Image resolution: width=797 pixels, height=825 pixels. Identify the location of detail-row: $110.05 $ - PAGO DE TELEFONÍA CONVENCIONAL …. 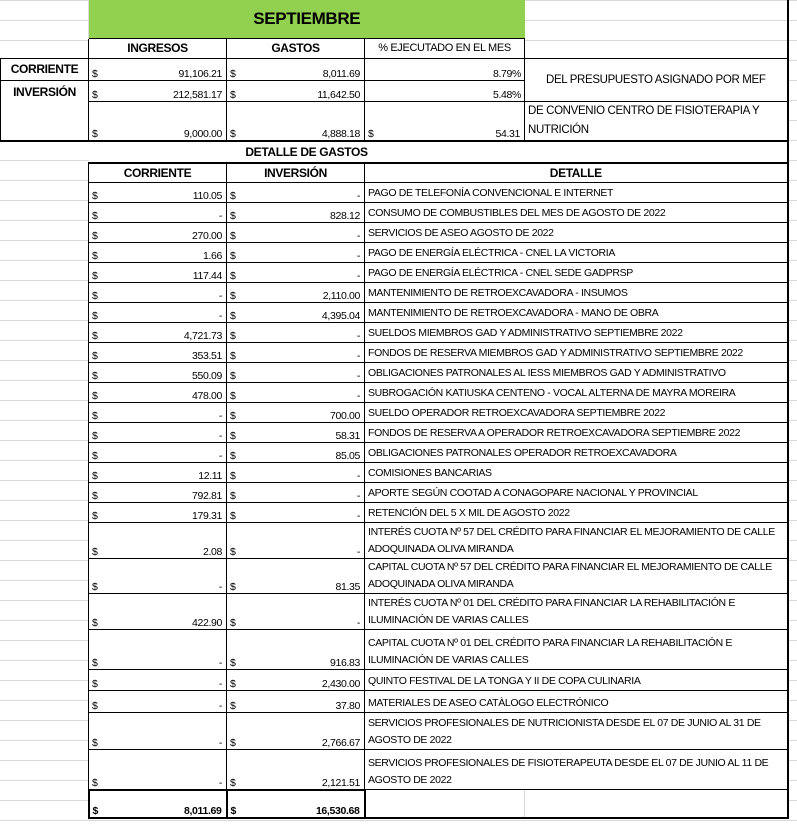
(395, 192).